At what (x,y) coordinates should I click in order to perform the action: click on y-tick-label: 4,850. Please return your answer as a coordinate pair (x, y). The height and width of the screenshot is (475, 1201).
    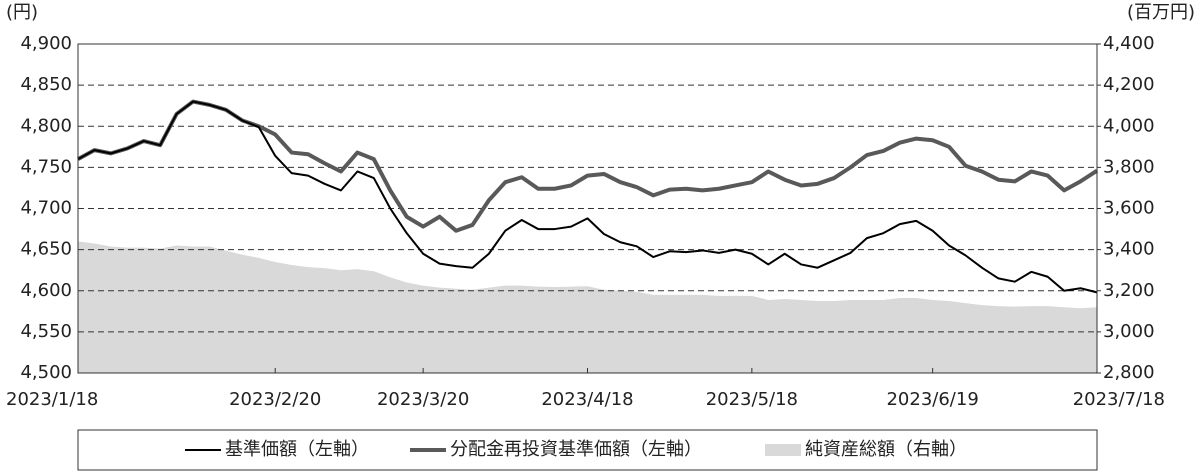
    Looking at the image, I should click on (46, 84).